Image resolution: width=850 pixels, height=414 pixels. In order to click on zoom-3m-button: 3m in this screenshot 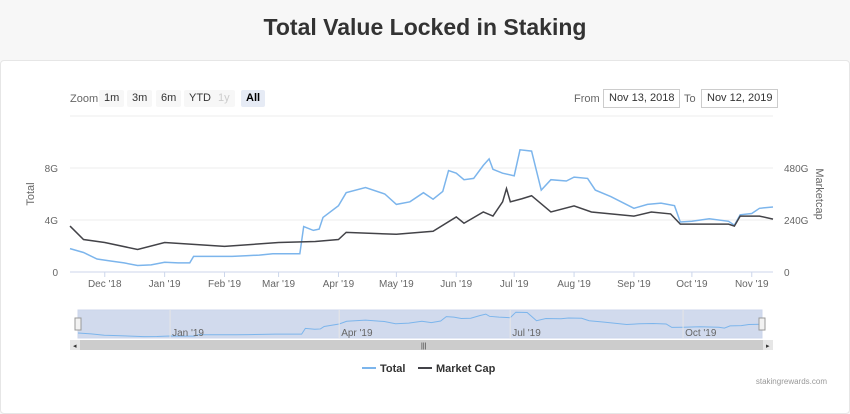, I will do `click(140, 98)`.